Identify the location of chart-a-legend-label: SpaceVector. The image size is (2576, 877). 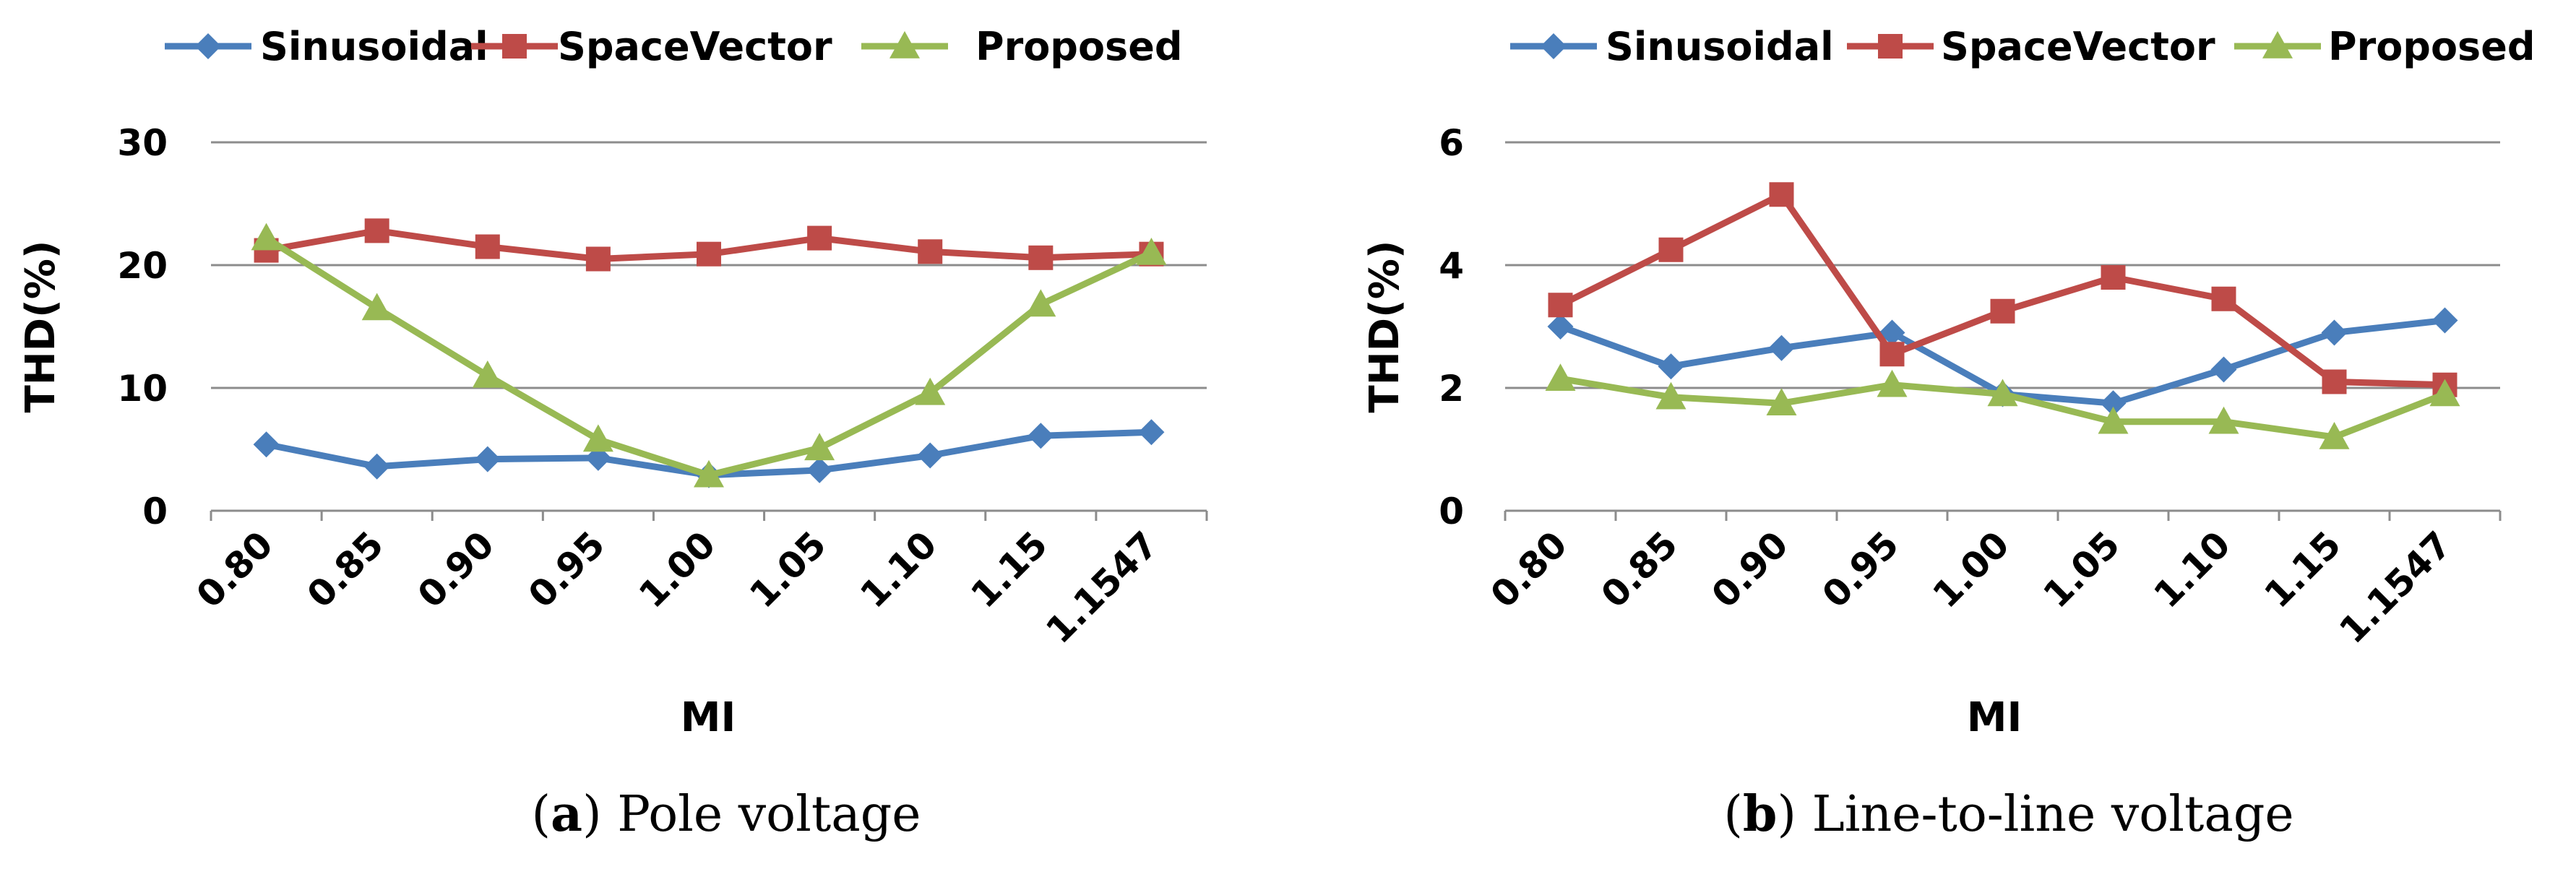
(695, 46).